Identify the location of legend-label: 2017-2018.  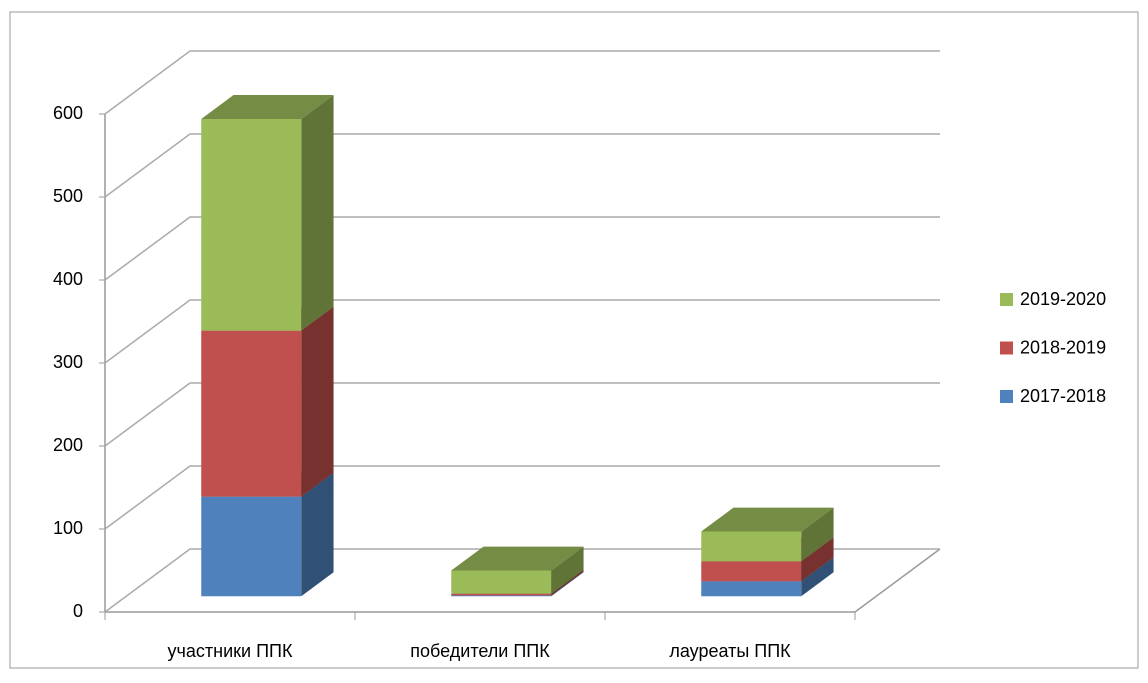
(1063, 396).